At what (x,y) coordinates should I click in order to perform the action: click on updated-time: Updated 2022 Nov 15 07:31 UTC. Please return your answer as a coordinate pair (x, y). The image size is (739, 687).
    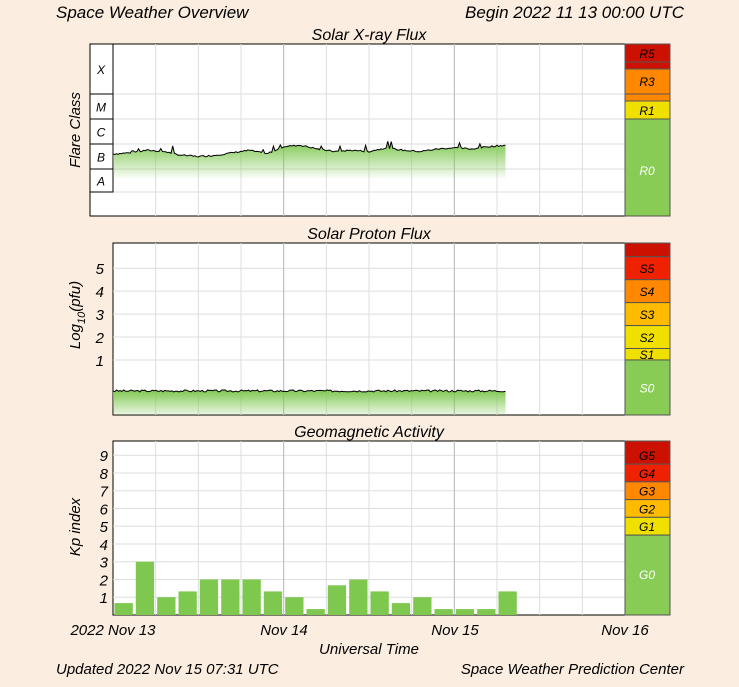
    Looking at the image, I should click on (167, 669).